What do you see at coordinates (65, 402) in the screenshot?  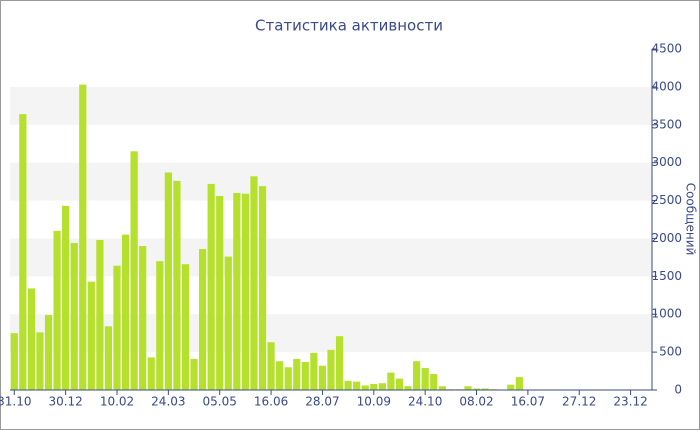 I see `x-tick-label: 30.12` at bounding box center [65, 402].